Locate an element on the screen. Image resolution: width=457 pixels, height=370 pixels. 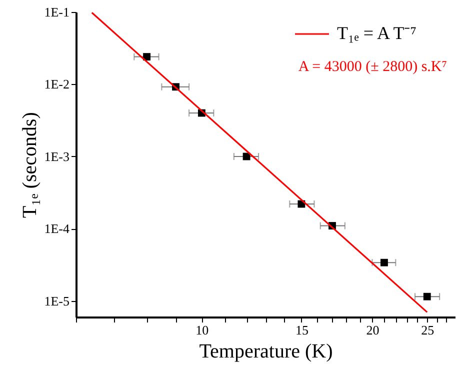
y-tick-label: 1E-3 is located at coordinates (57, 156).